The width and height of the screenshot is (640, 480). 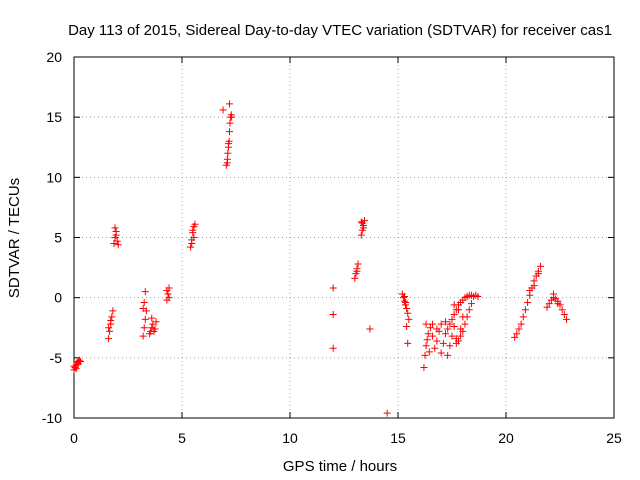 I want to click on y-tick-label: 15, so click(x=54, y=117).